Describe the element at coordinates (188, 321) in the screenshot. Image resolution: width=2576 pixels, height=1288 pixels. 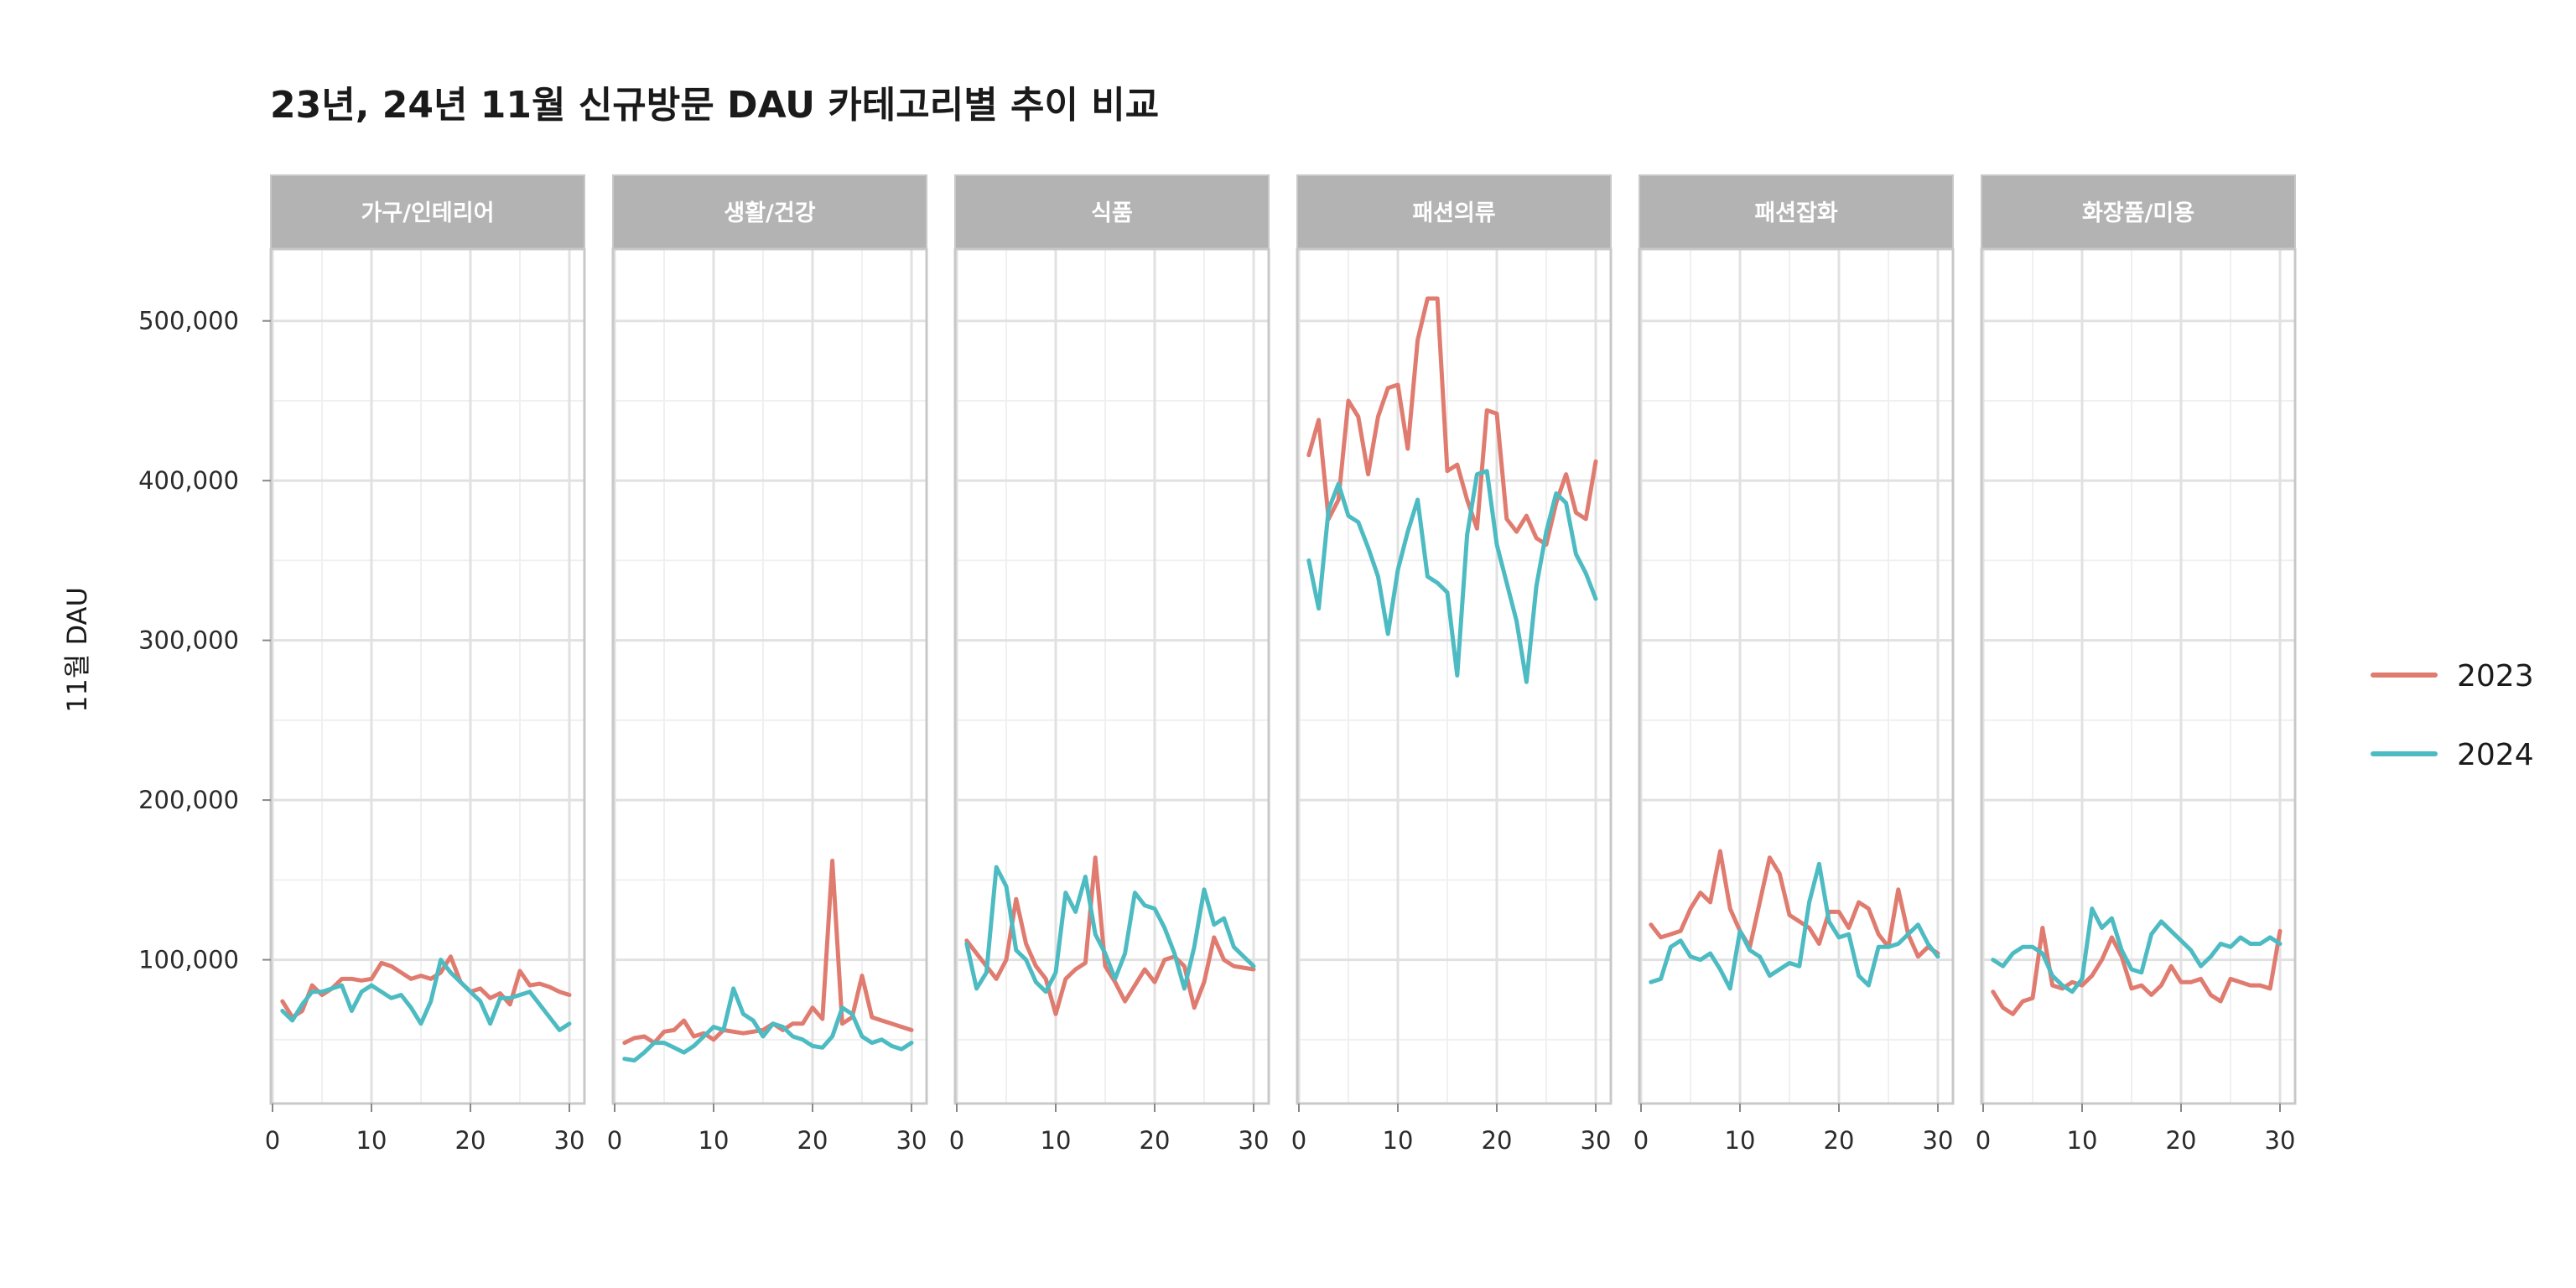
I see `y-tick-label: 500,000` at that location.